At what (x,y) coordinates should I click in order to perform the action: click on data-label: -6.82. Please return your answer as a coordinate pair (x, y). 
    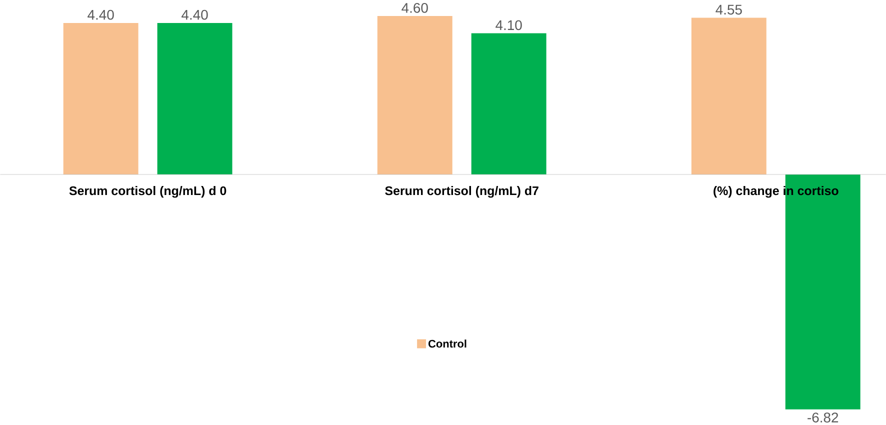
    Looking at the image, I should click on (823, 417).